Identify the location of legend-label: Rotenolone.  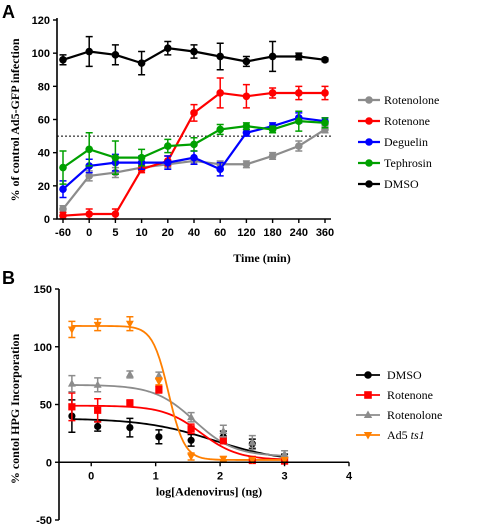
(411, 100).